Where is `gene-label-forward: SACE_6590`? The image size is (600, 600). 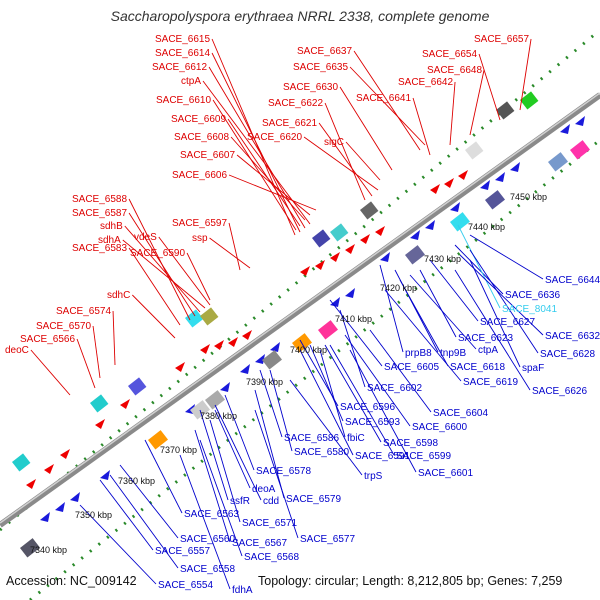 gene-label-forward: SACE_6590 is located at coordinates (157, 253).